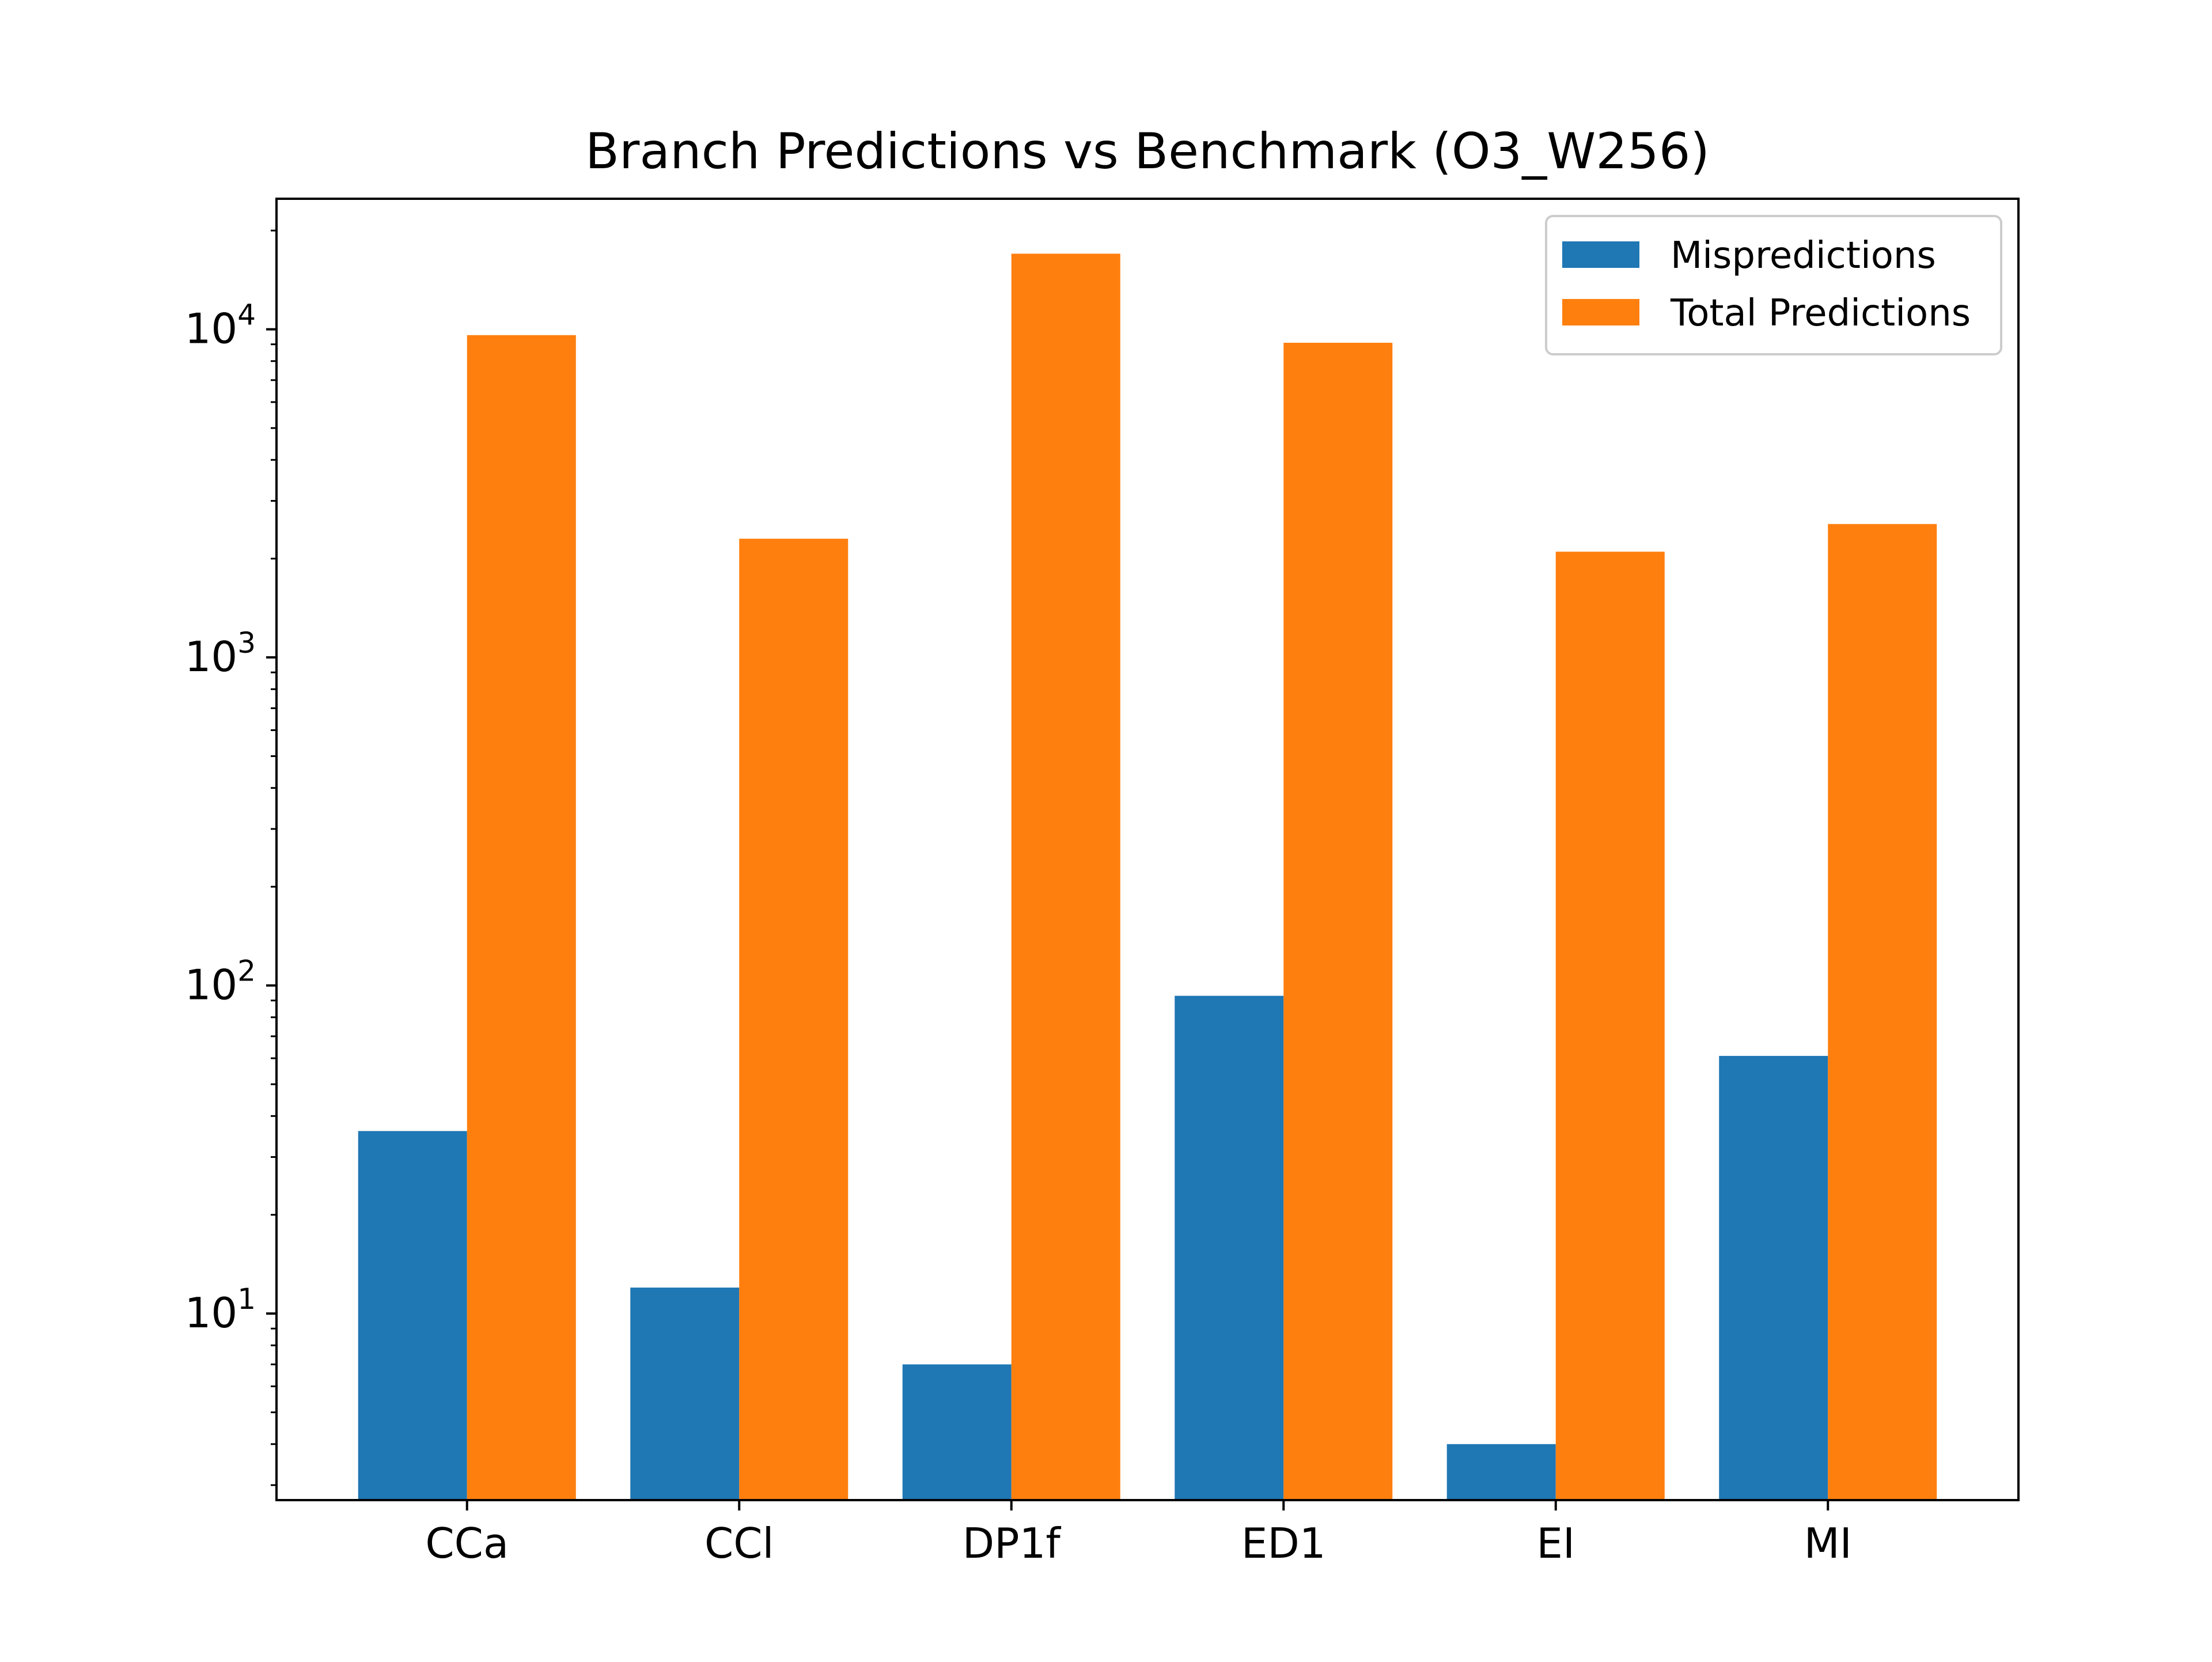  What do you see at coordinates (220, 982) in the screenshot?
I see `y-tick-label: 10²` at bounding box center [220, 982].